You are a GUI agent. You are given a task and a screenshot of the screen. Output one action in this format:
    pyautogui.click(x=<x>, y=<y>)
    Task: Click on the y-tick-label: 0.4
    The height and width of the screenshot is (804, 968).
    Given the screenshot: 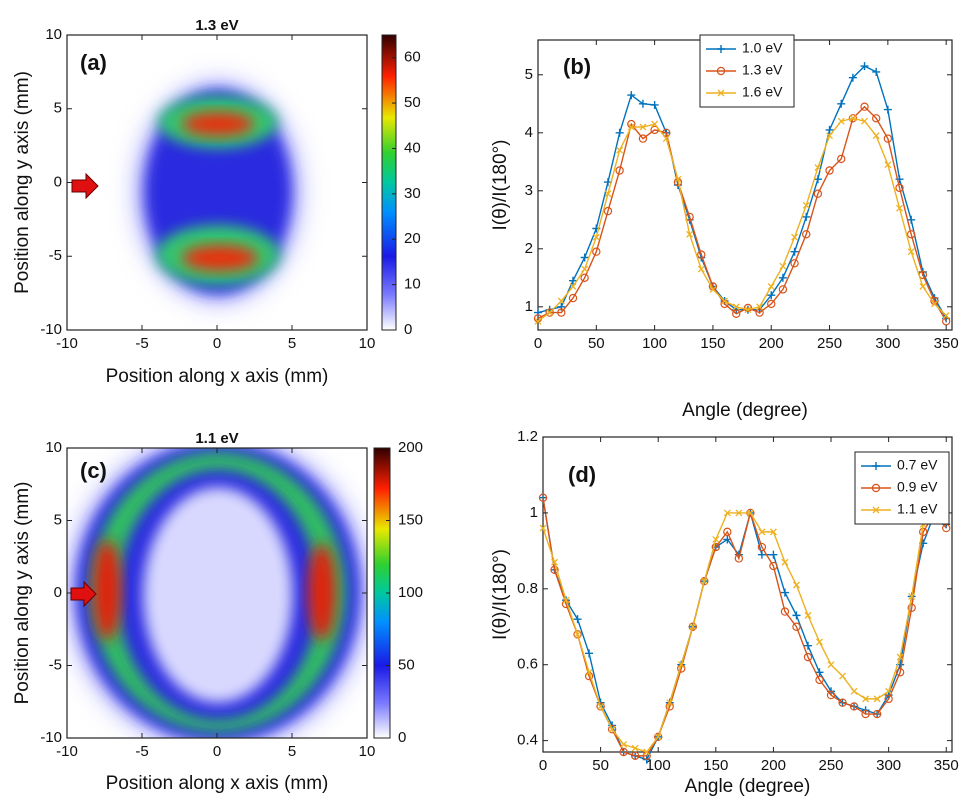 What is the action you would take?
    pyautogui.click(x=527, y=740)
    